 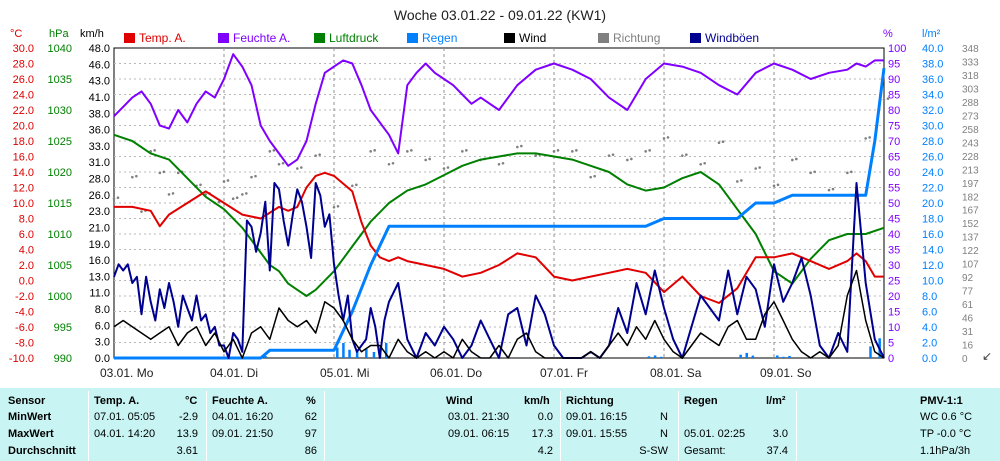 I want to click on y-tick-label-wind: 6.0, so click(x=102, y=326).